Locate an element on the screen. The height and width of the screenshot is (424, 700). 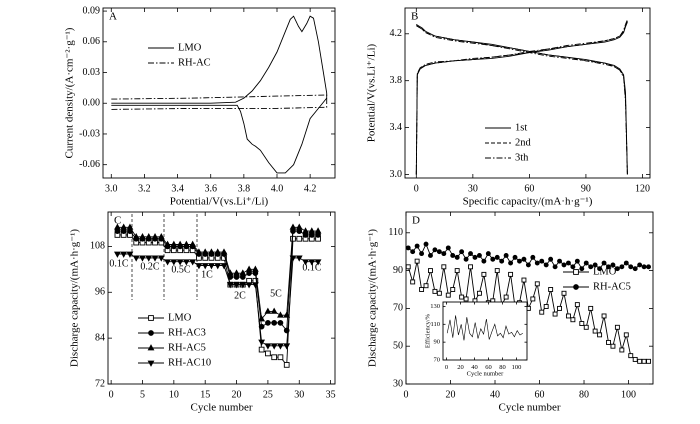
y-tick-label: 30 is located at coordinates (398, 383).